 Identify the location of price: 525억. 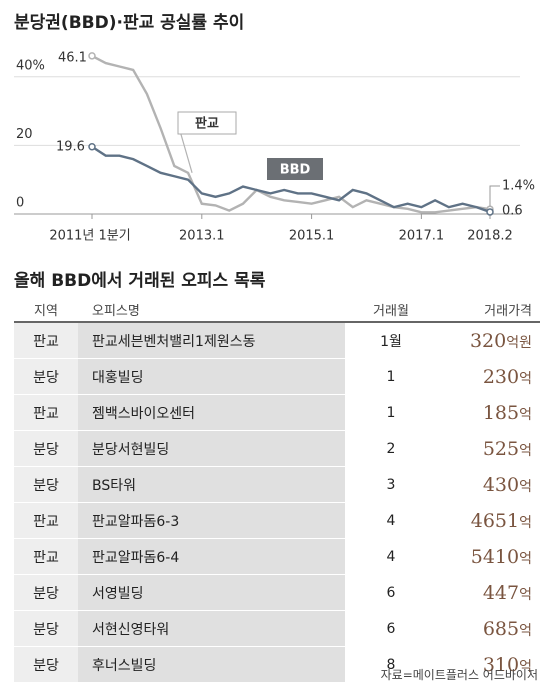
(488, 448).